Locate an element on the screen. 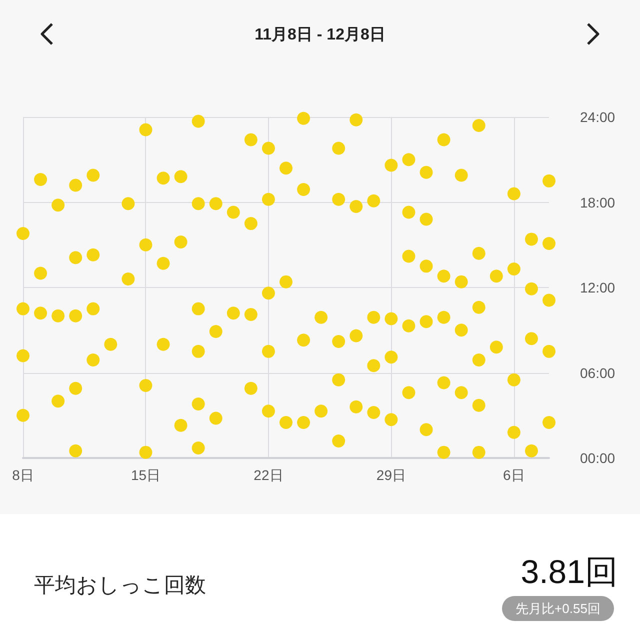  x-tick-label: 22日 is located at coordinates (269, 475).